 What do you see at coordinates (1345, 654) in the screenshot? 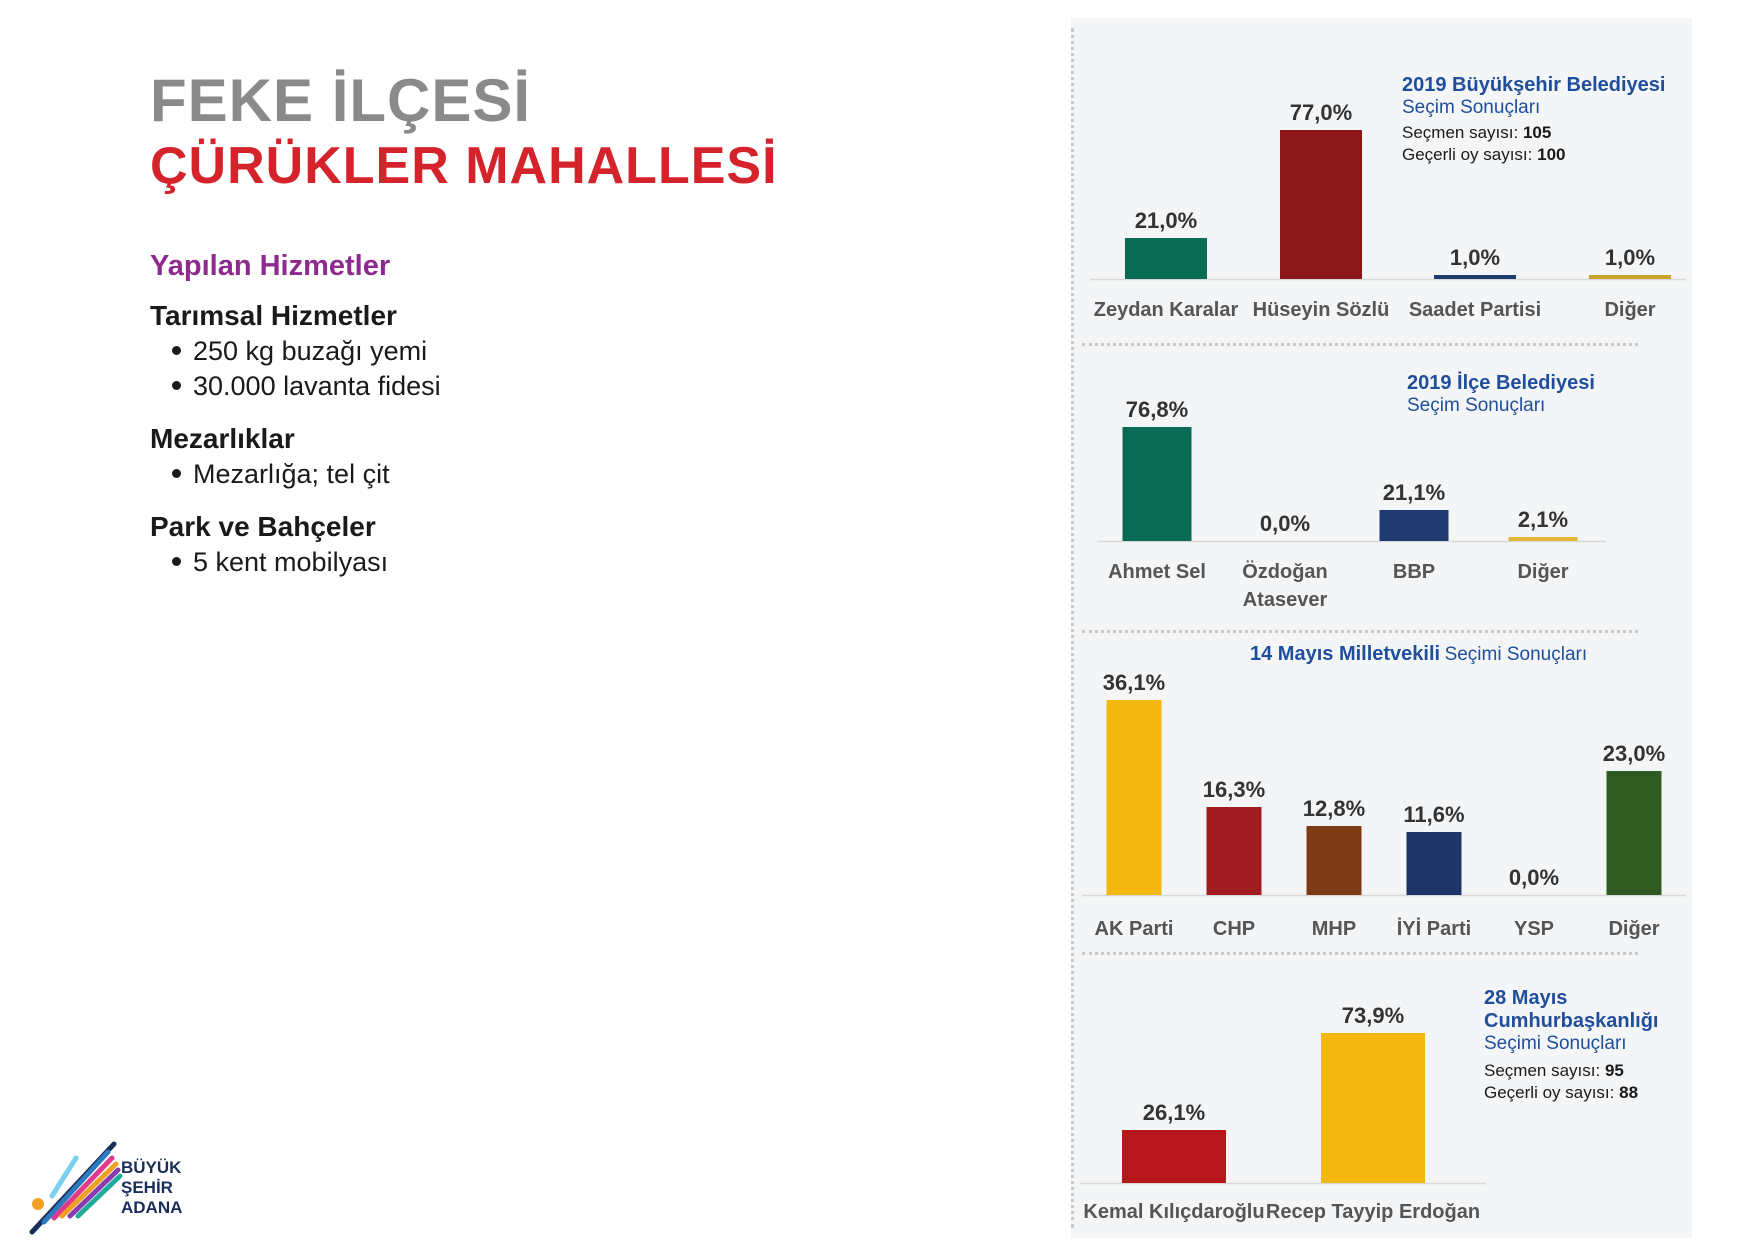
I see `chart-title: 14 Mayıs Milletvekili` at bounding box center [1345, 654].